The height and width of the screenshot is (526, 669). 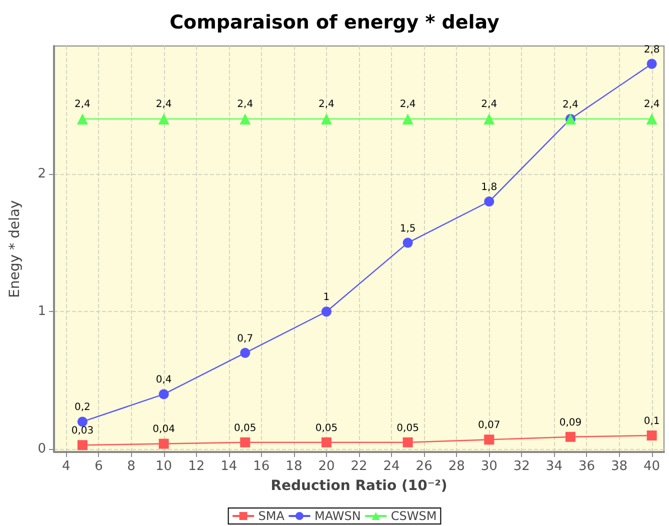 What do you see at coordinates (570, 422) in the screenshot?
I see `data-label: 0,09` at bounding box center [570, 422].